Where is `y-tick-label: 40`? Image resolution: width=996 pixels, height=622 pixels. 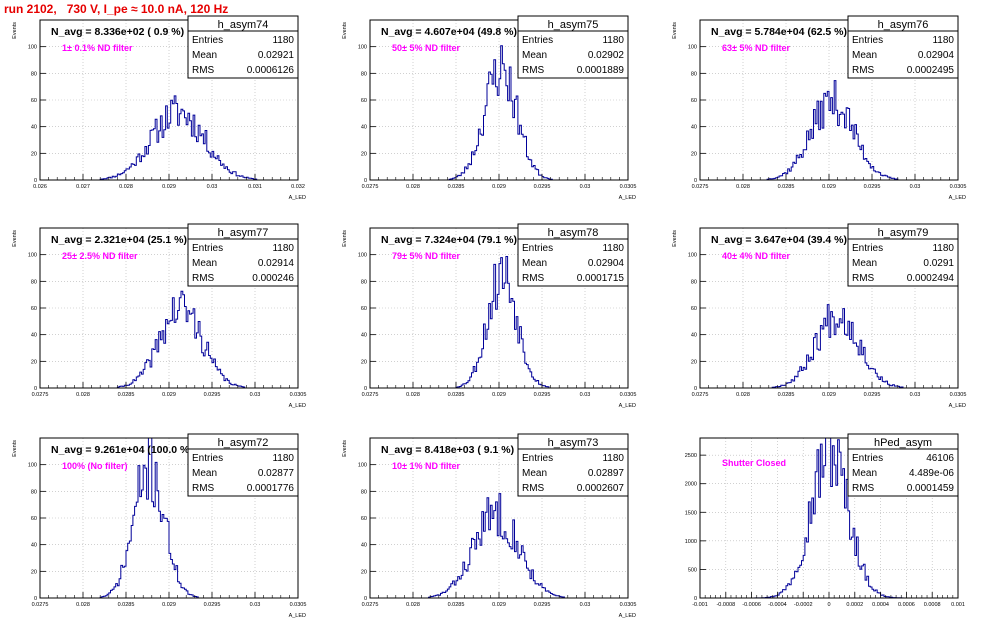
y-tick-label: 40 is located at coordinates (694, 128).